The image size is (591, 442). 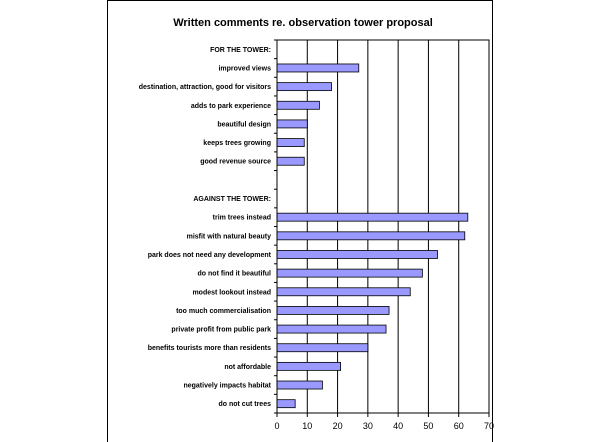 What do you see at coordinates (492, 221) in the screenshot?
I see `right-frame-line` at bounding box center [492, 221].